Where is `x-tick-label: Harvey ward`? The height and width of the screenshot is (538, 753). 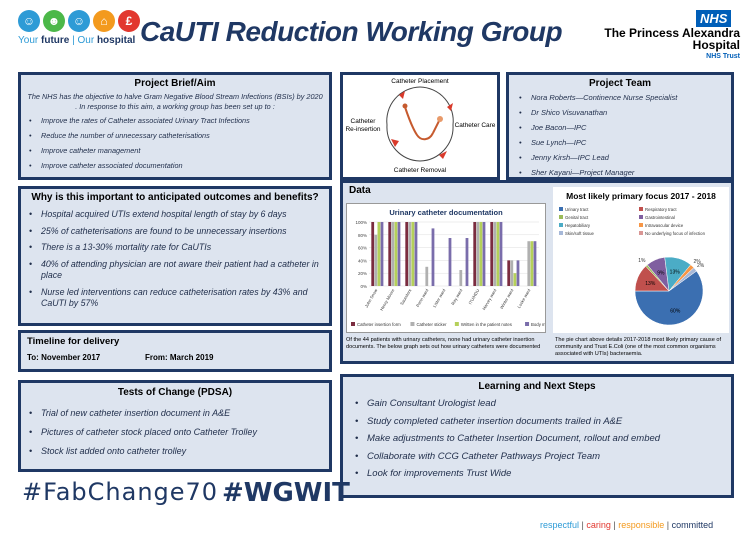
x-tick-label: Harvey ward is located at coordinates (489, 298).